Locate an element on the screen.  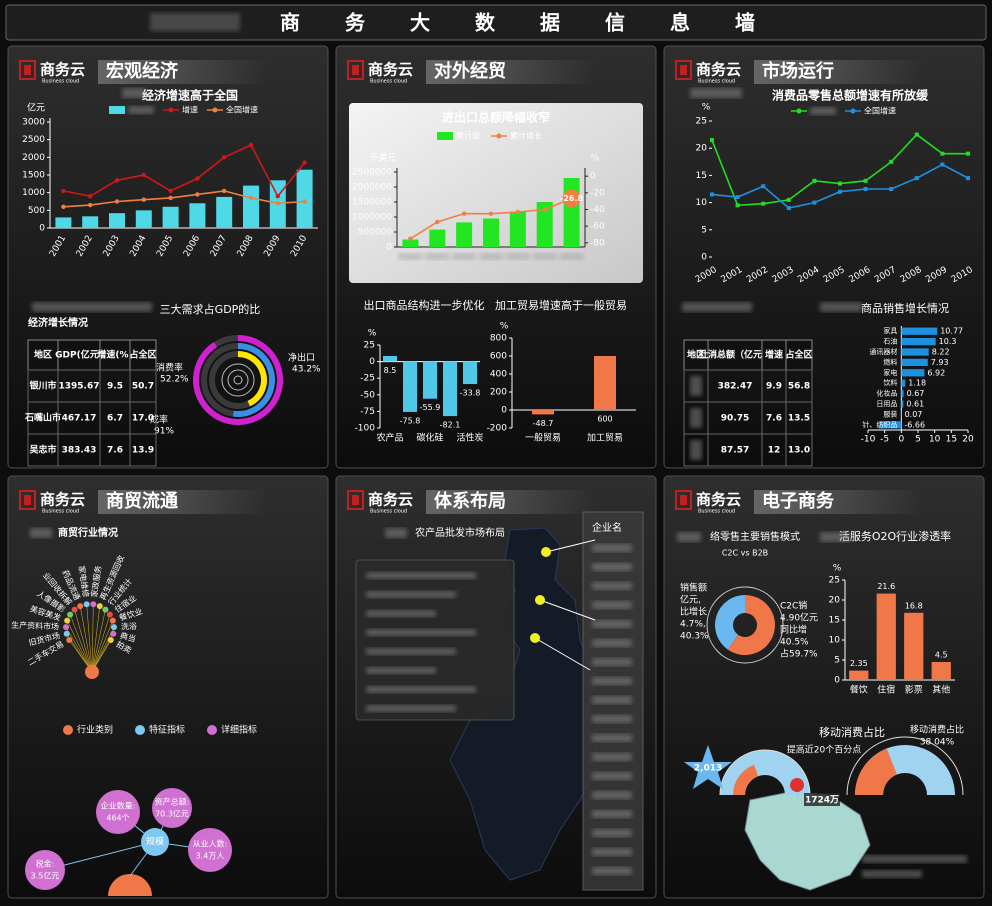
bubble-value: 3.5亿元 is located at coordinates (45, 876).